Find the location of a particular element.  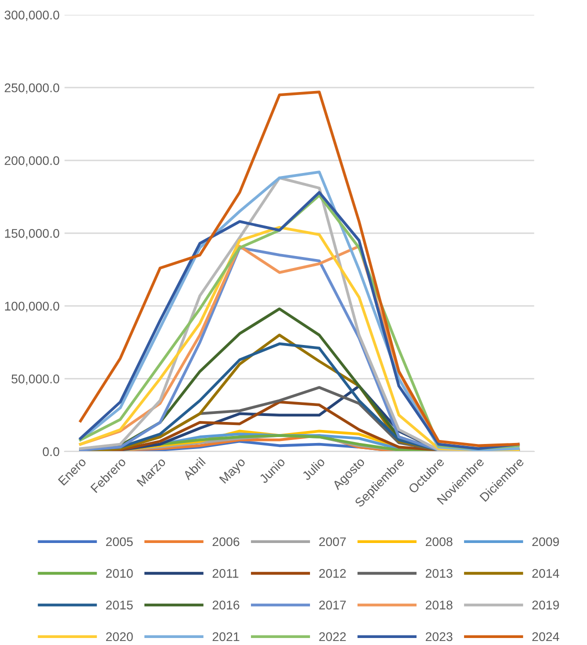

x-tick-label: Julio is located at coordinates (313, 468).